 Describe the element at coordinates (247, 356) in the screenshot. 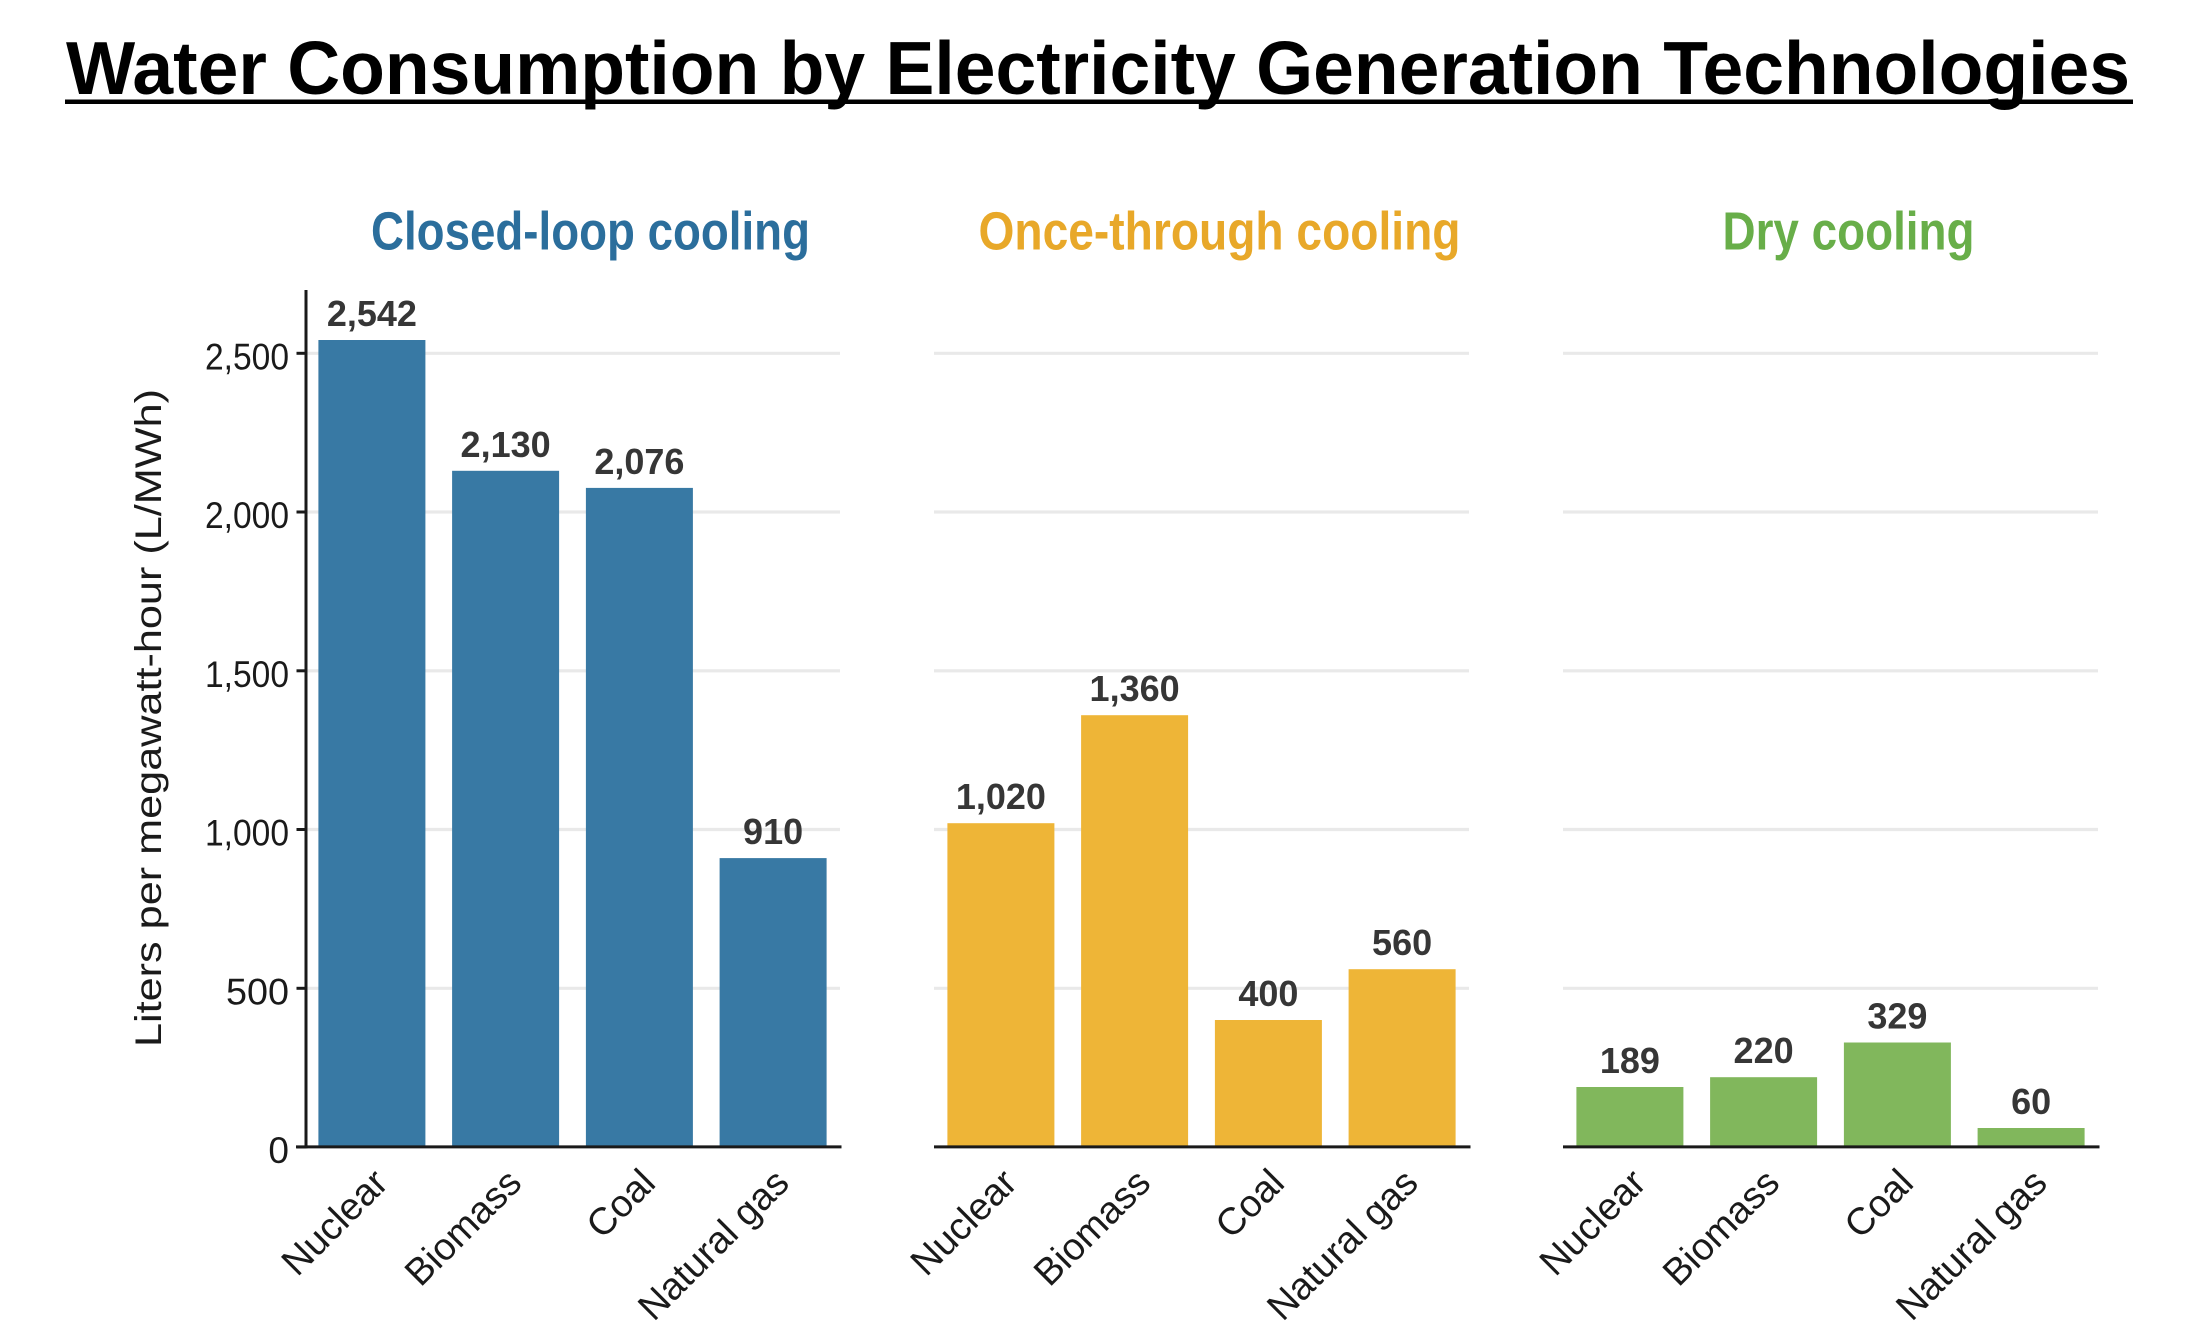

I see `svg-text: 2,500` at that location.